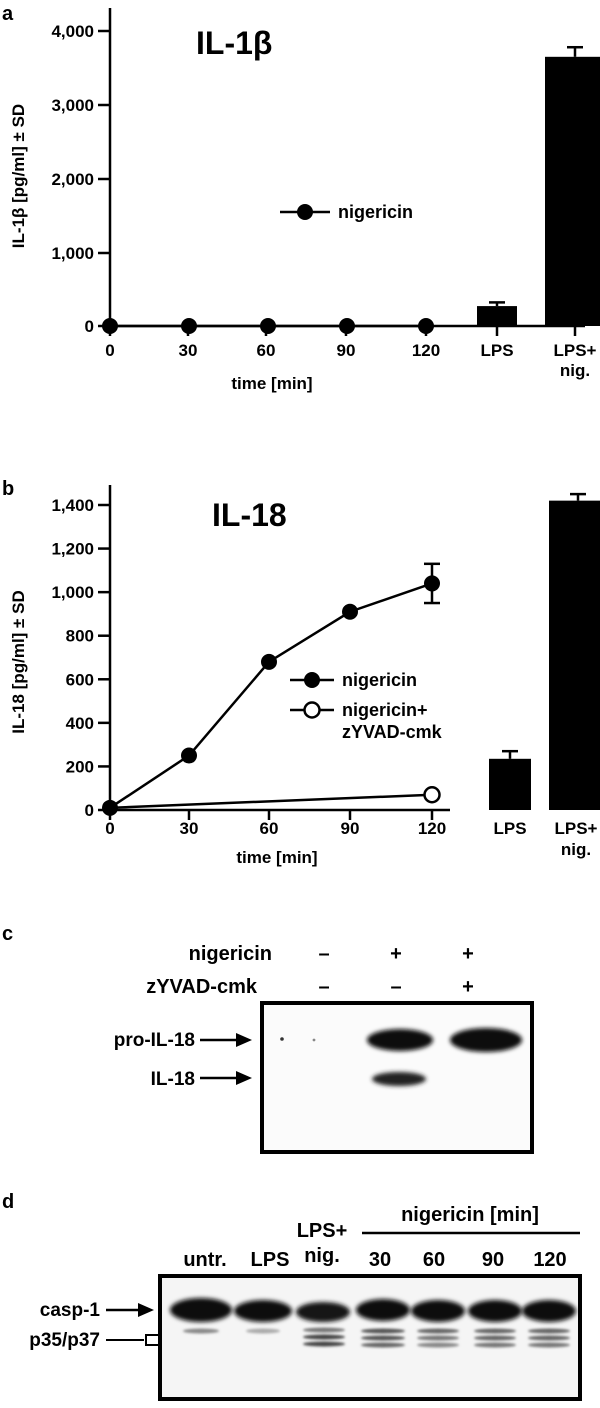 Image resolution: width=600 pixels, height=1408 pixels. I want to click on chart-b-ylabel: IL-18 [pg/ml] ± SD, so click(18, 661).